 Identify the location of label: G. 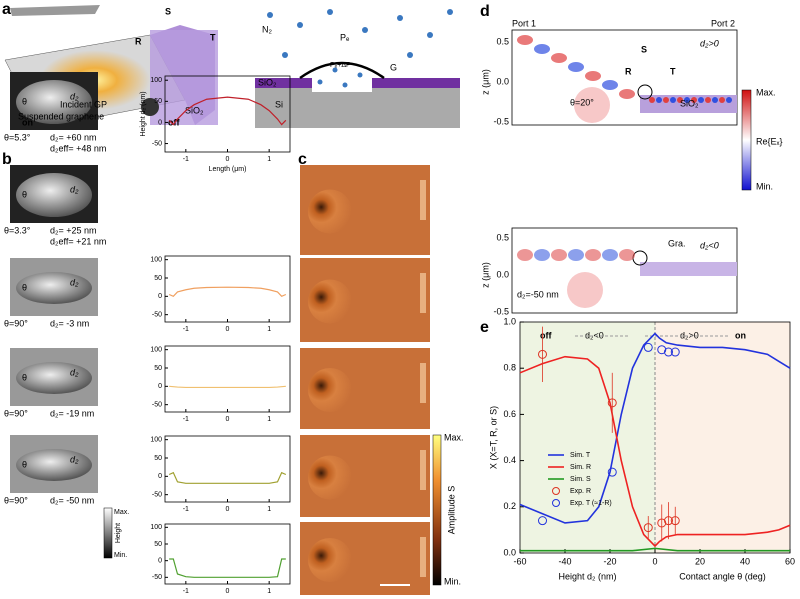
(393, 67).